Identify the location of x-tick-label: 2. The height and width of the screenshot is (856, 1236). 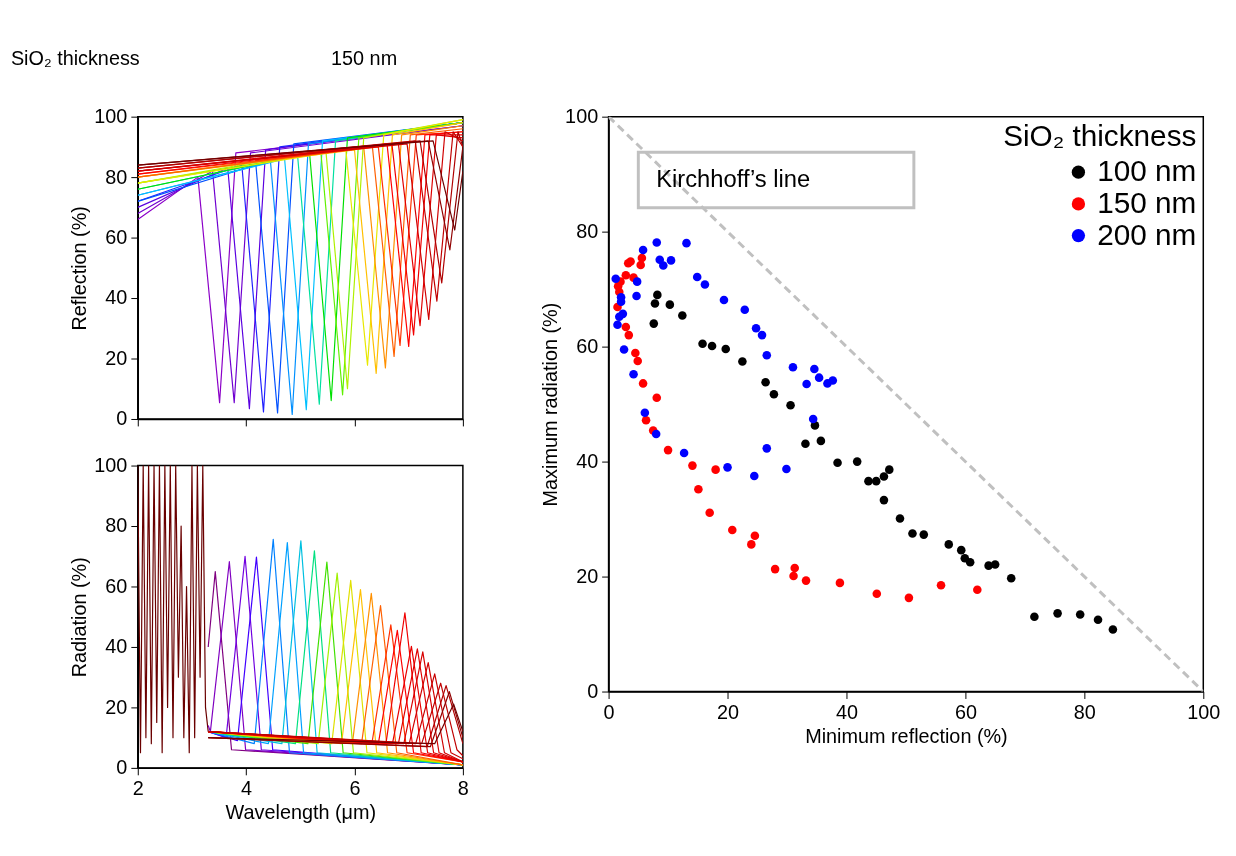
(138, 788).